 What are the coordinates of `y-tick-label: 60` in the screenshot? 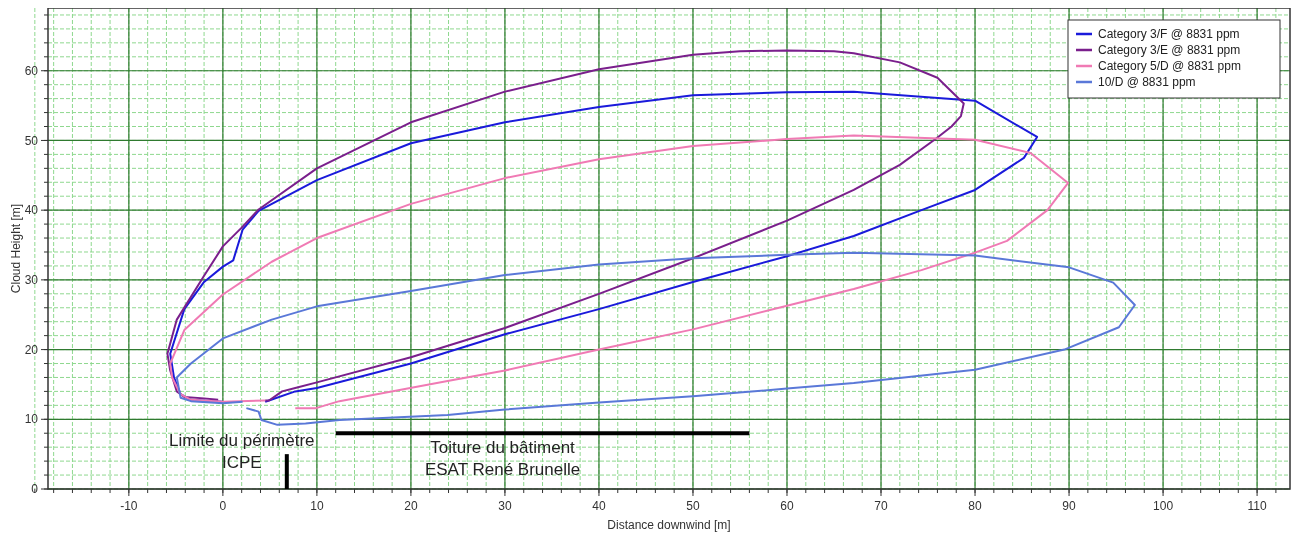 It's located at (31, 70).